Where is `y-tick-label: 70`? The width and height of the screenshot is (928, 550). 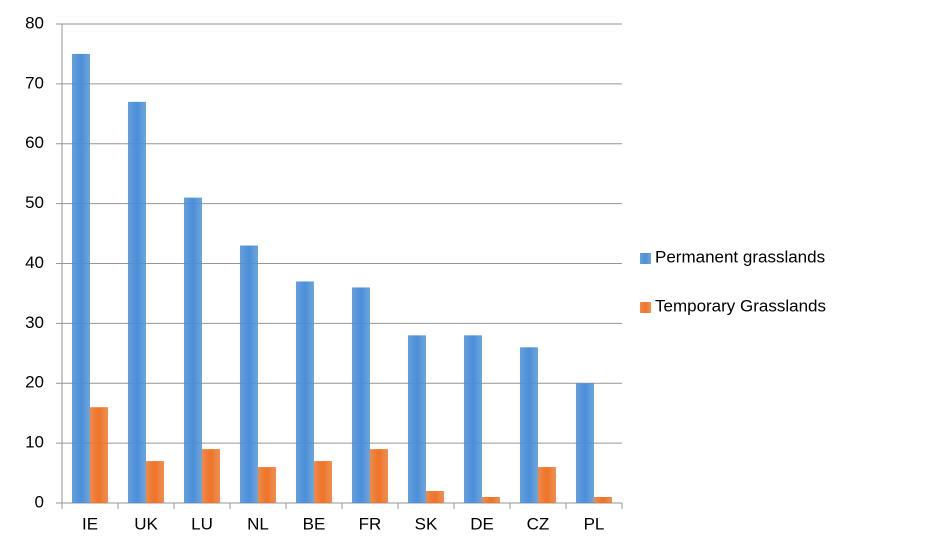 y-tick-label: 70 is located at coordinates (34, 82).